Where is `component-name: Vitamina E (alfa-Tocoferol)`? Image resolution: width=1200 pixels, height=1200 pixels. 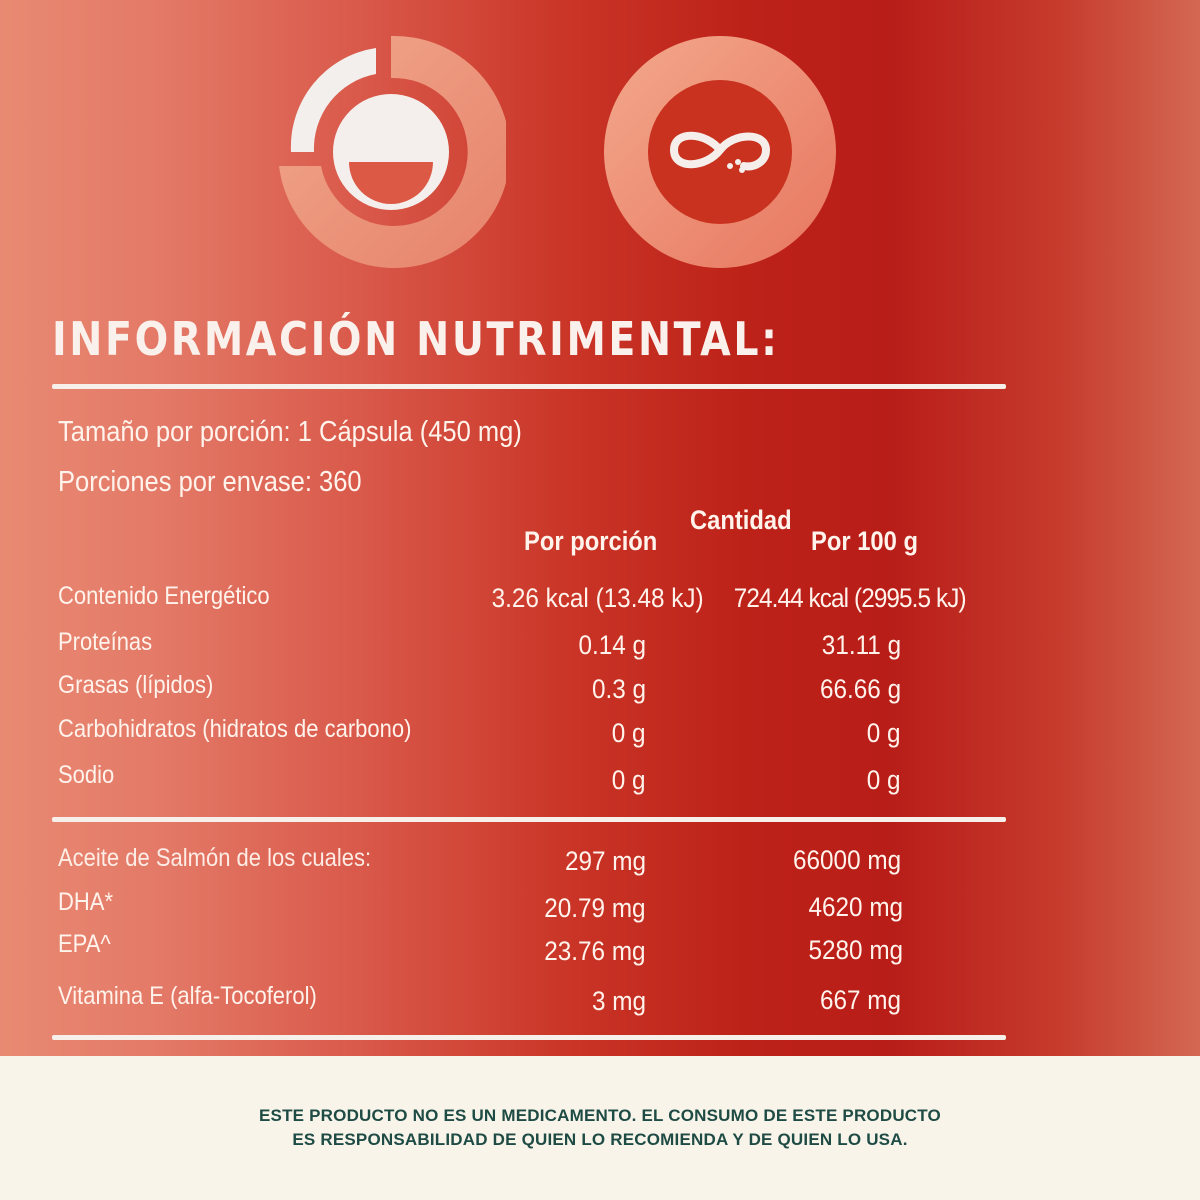
component-name: Vitamina E (alfa-Tocoferol) is located at coordinates (187, 996).